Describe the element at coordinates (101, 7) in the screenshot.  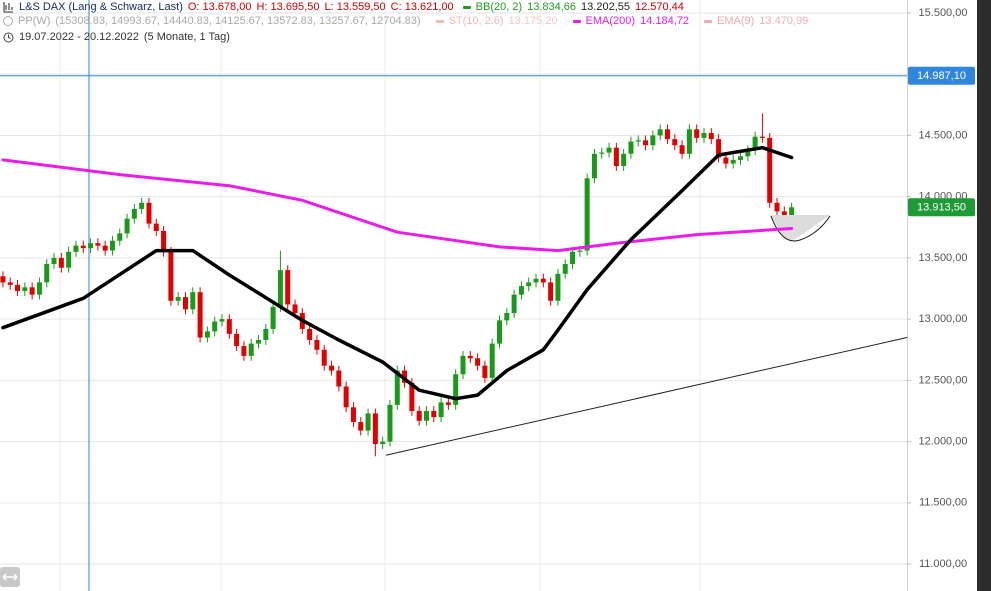
I see `instrument-title: L&S DAX (Lang & Schwarz, Last)` at that location.